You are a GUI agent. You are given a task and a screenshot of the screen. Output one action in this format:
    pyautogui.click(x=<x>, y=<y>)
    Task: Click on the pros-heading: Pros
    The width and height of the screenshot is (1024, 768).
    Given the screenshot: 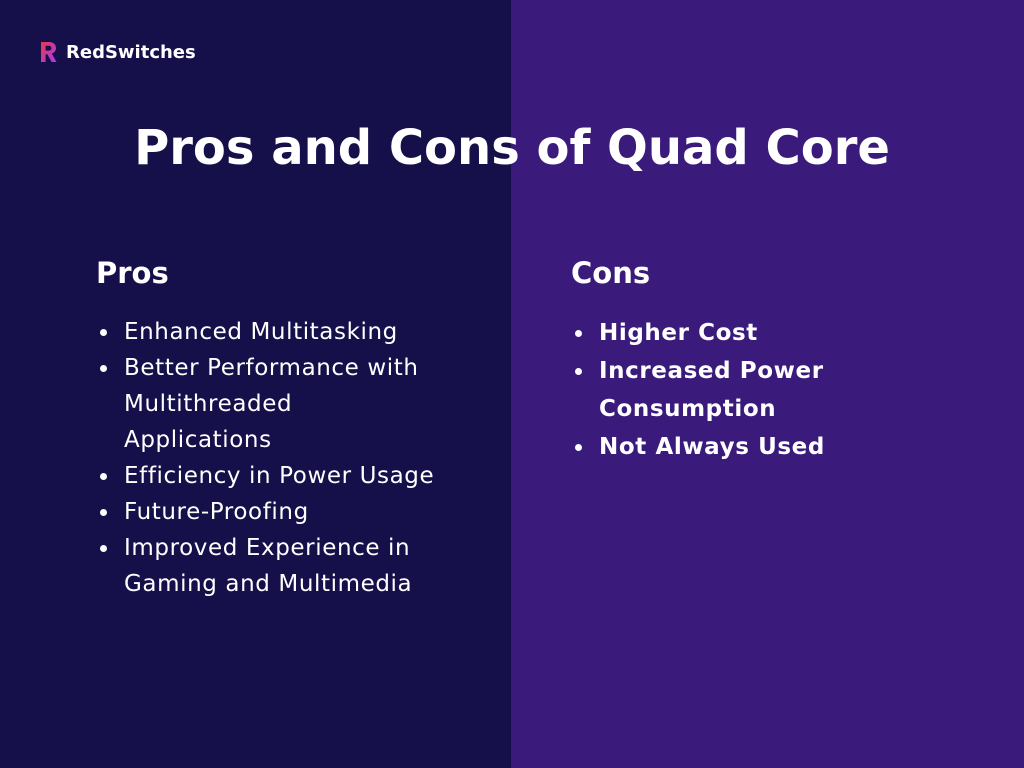 What is the action you would take?
    pyautogui.click(x=132, y=273)
    